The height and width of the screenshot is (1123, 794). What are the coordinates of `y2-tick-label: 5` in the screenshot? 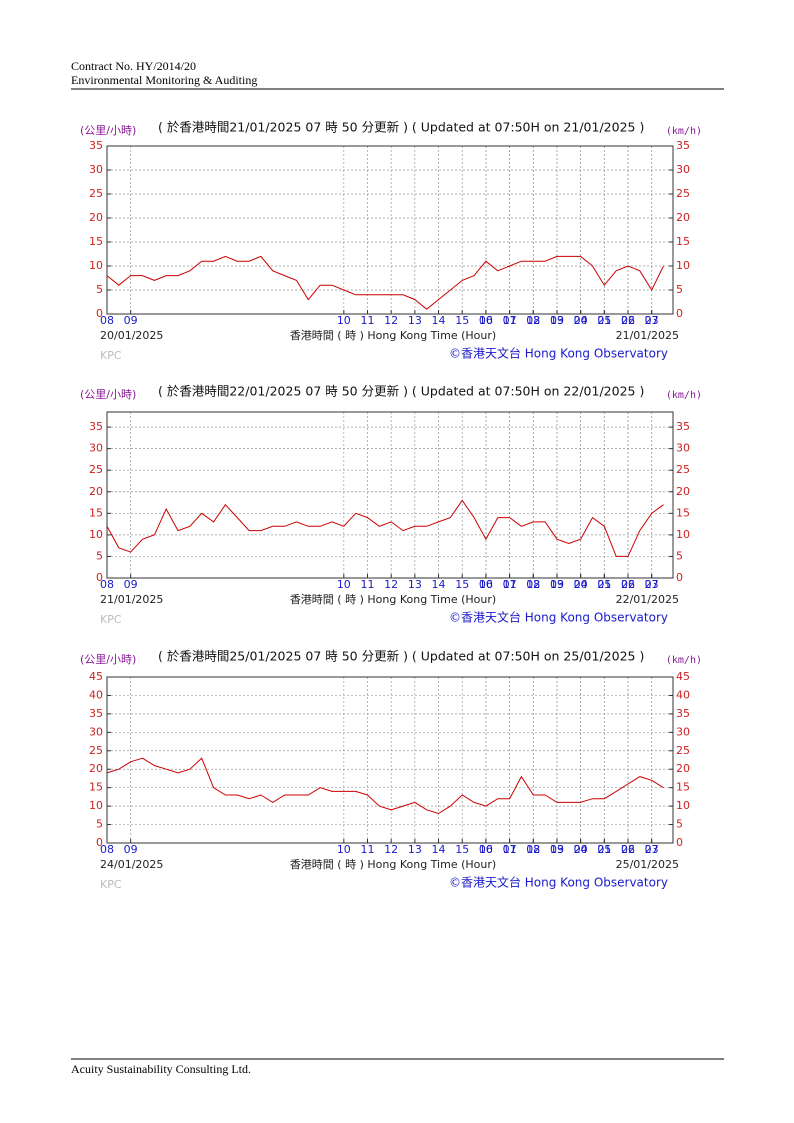 It's located at (679, 824).